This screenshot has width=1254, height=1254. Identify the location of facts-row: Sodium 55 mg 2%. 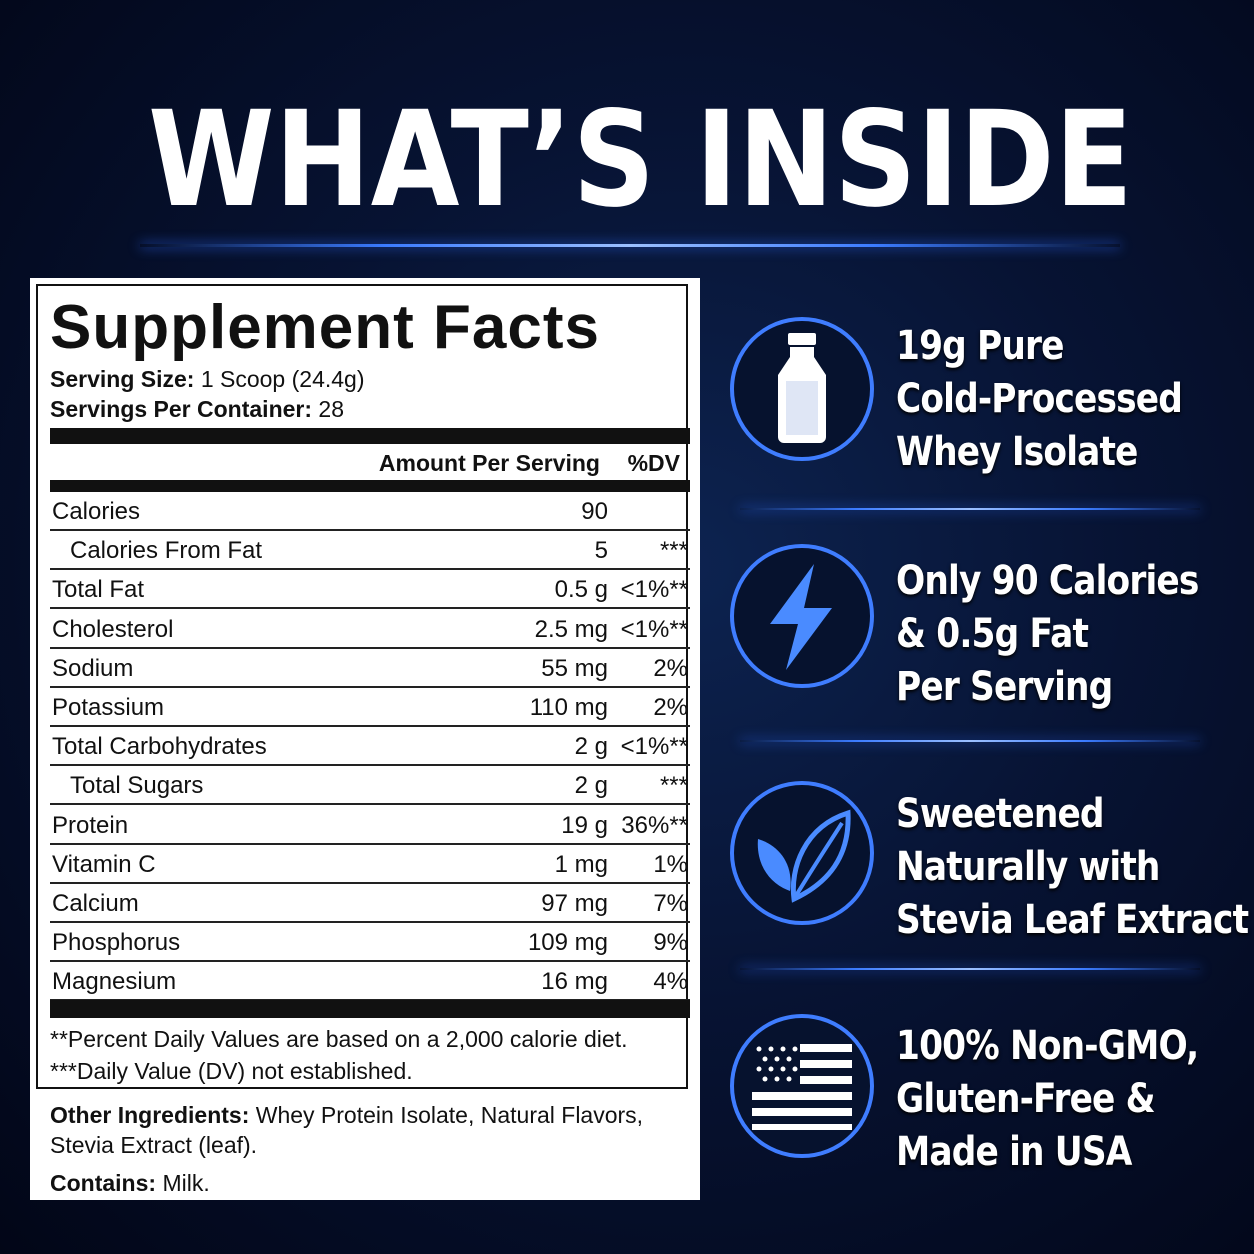
(370, 668).